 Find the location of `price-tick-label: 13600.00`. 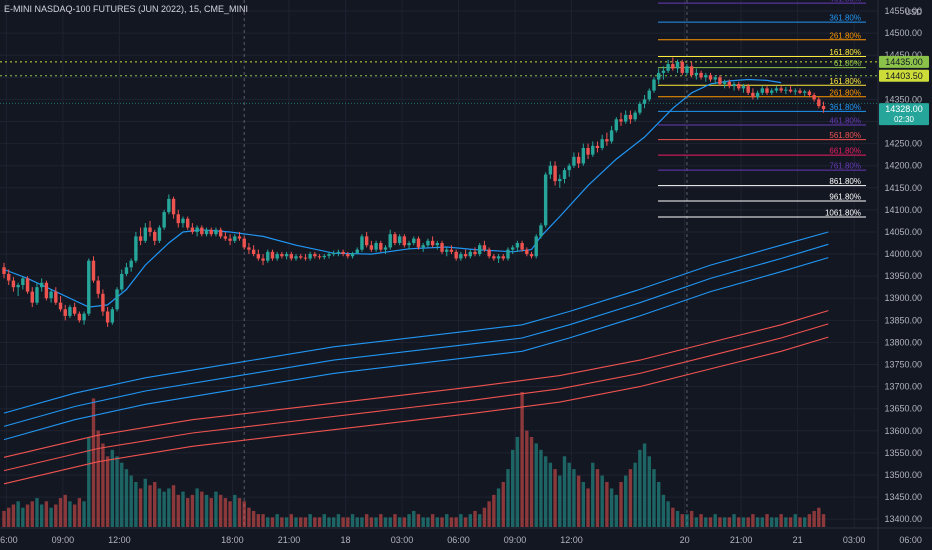

price-tick-label: 13600.00 is located at coordinates (903, 431).